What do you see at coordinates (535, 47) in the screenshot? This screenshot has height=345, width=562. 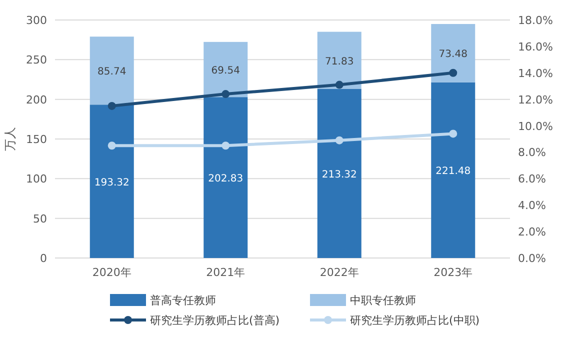 I see `y2-tick-label: 16.0%` at bounding box center [535, 47].